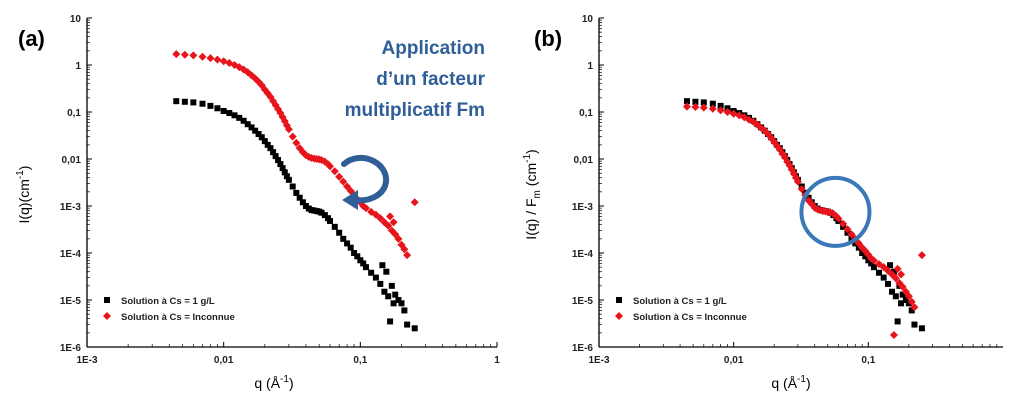 The height and width of the screenshot is (394, 1011). I want to click on x-axis-title-sup: -1, so click(284, 379).